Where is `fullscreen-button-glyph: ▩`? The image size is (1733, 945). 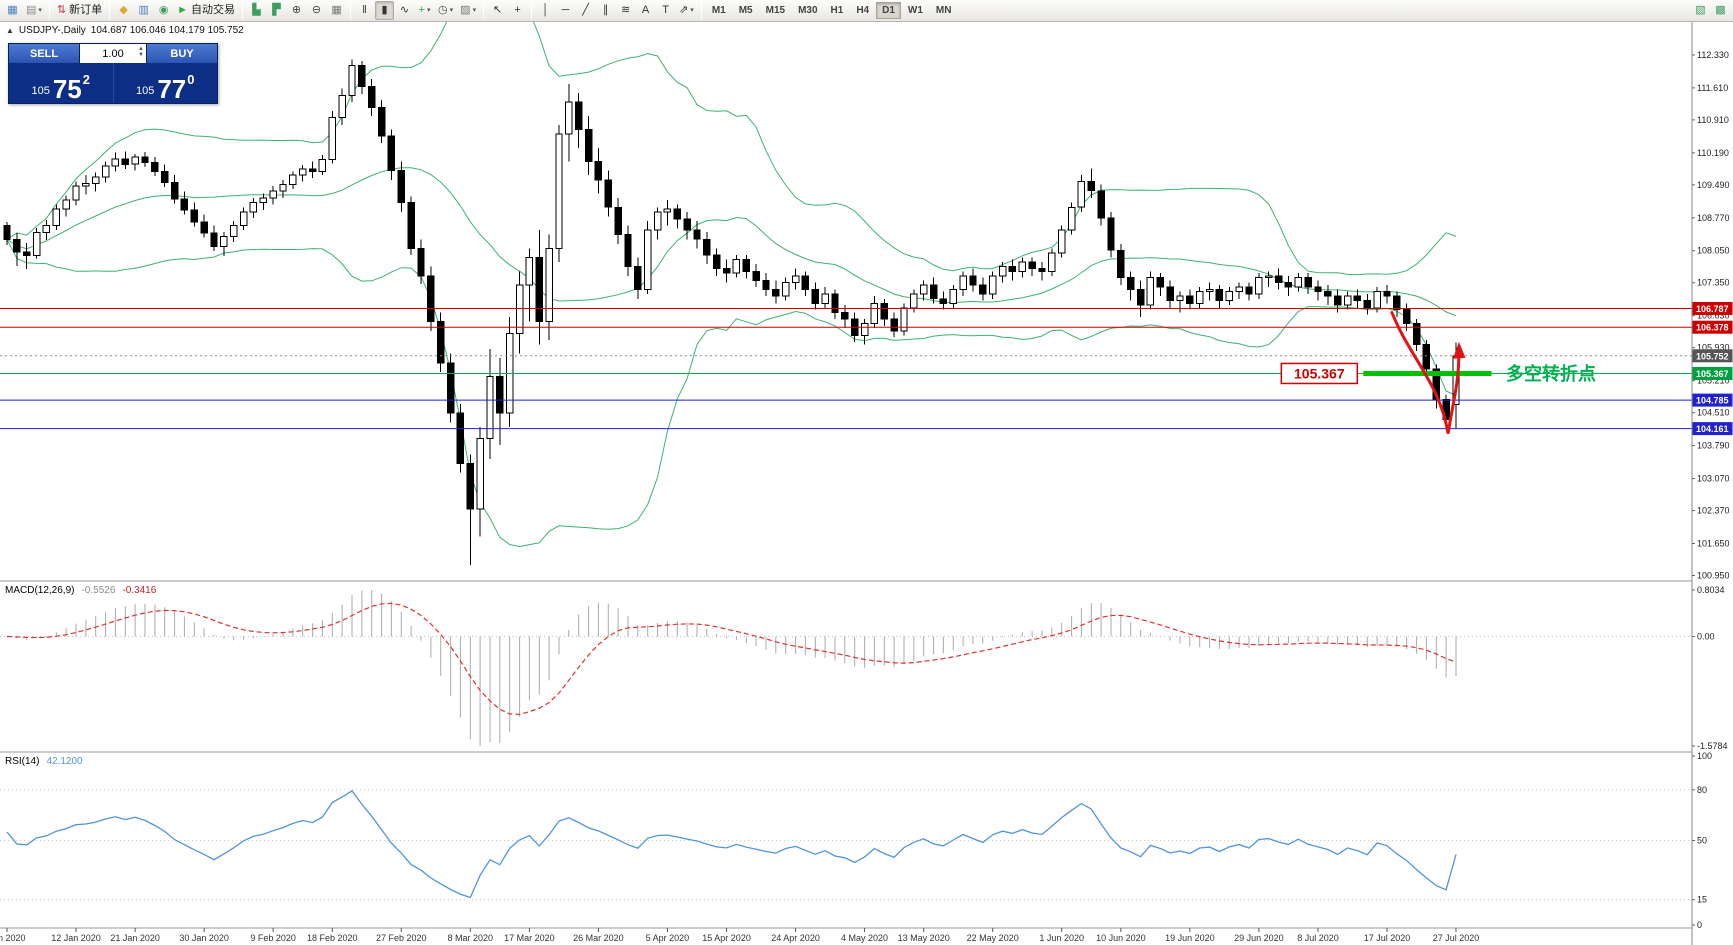 fullscreen-button-glyph: ▩ is located at coordinates (1720, 10).